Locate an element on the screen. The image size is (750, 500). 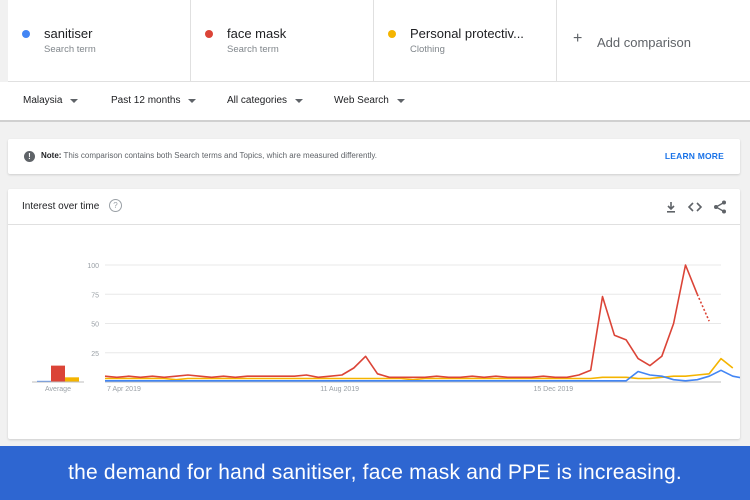
add-comparison-button: + Add comparison is located at coordinates (653, 41).